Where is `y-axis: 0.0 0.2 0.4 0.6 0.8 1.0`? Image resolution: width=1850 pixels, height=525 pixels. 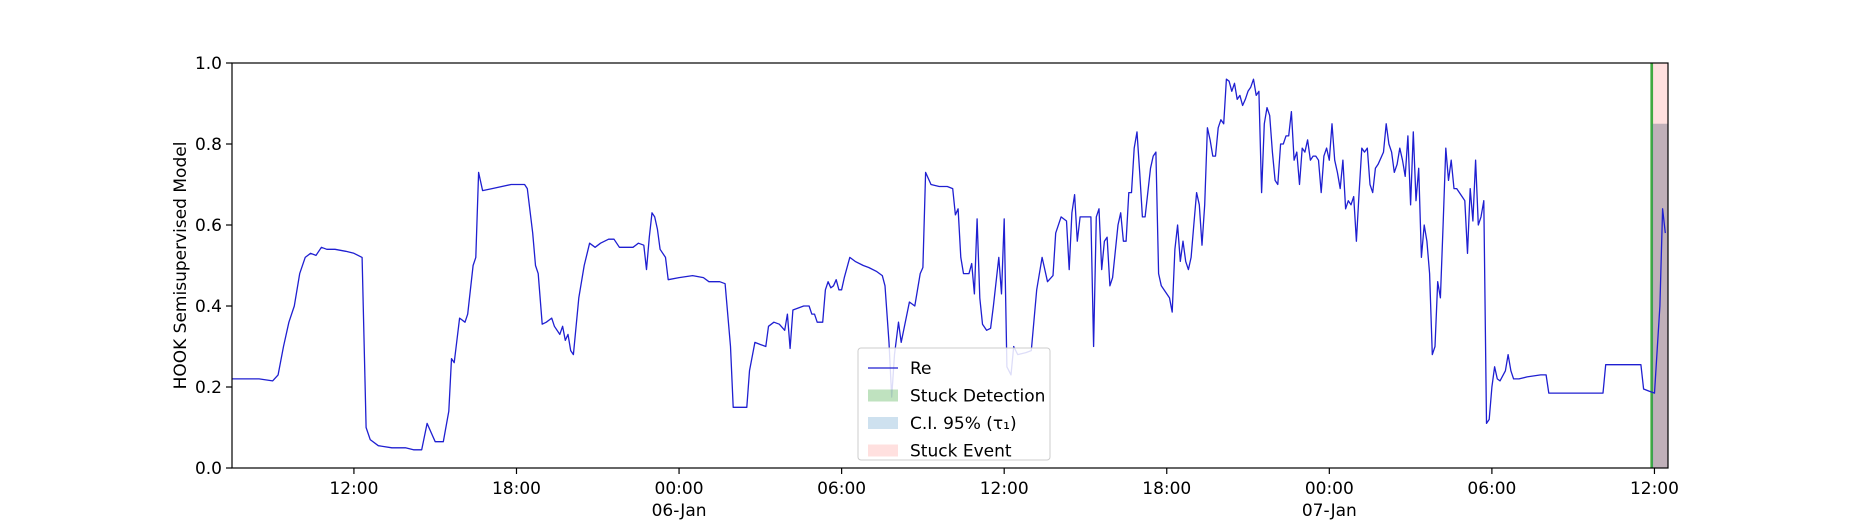
y-axis: 0.0 0.2 0.4 0.6 0.8 1.0 is located at coordinates (213, 266).